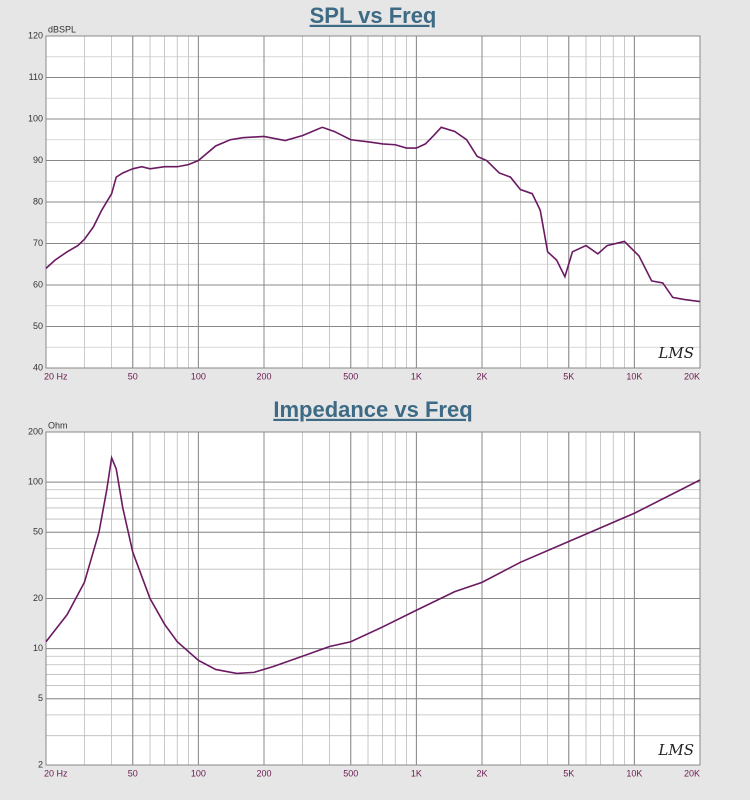 This screenshot has height=800, width=750. Describe the element at coordinates (38, 598) in the screenshot. I see `y-tick-label: 20` at that location.